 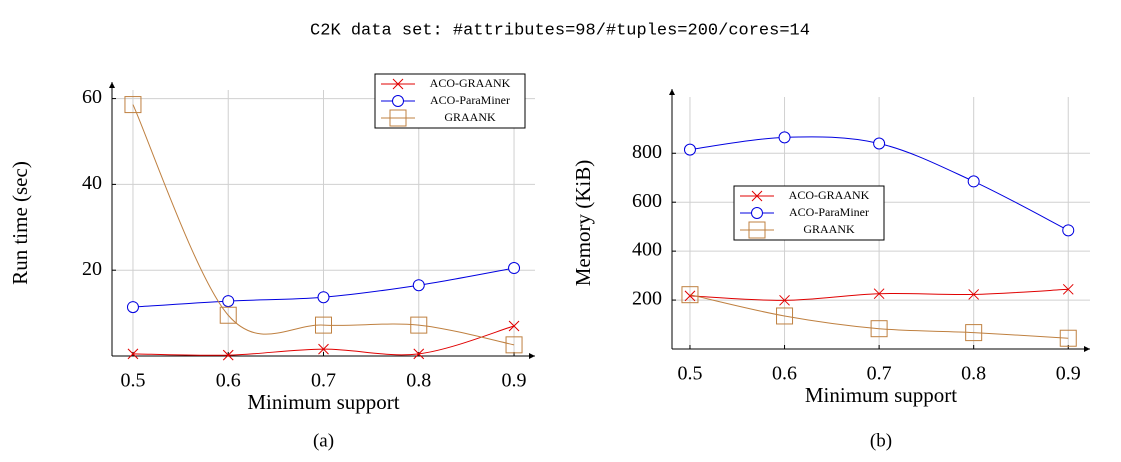 What do you see at coordinates (583, 223) in the screenshot?
I see `y-axis-label: Memory (KiB)` at bounding box center [583, 223].